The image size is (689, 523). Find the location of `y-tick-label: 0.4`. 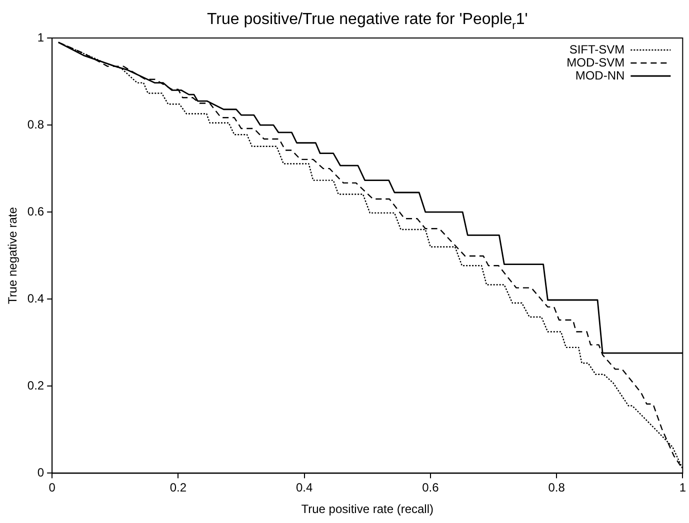

y-tick-label: 0.4 is located at coordinates (35, 298).